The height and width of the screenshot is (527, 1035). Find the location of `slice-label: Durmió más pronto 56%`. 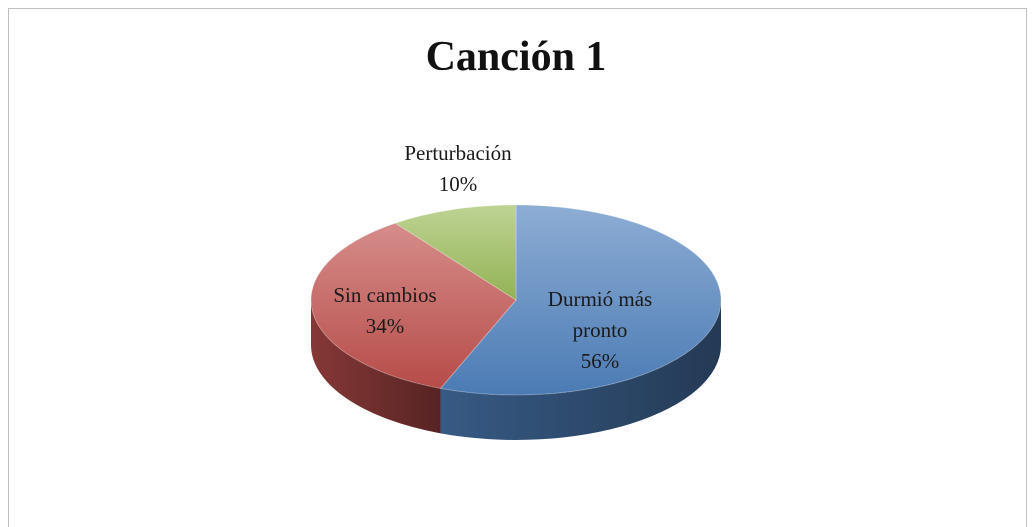

slice-label: Durmió más pronto 56% is located at coordinates (600, 330).